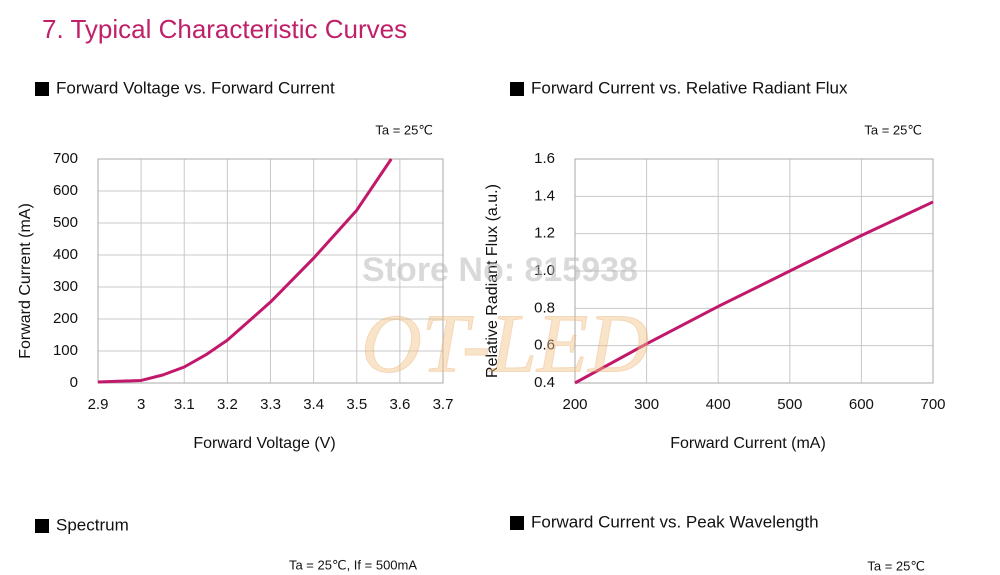  Describe the element at coordinates (718, 404) in the screenshot. I see `x-tick-label: 400` at that location.